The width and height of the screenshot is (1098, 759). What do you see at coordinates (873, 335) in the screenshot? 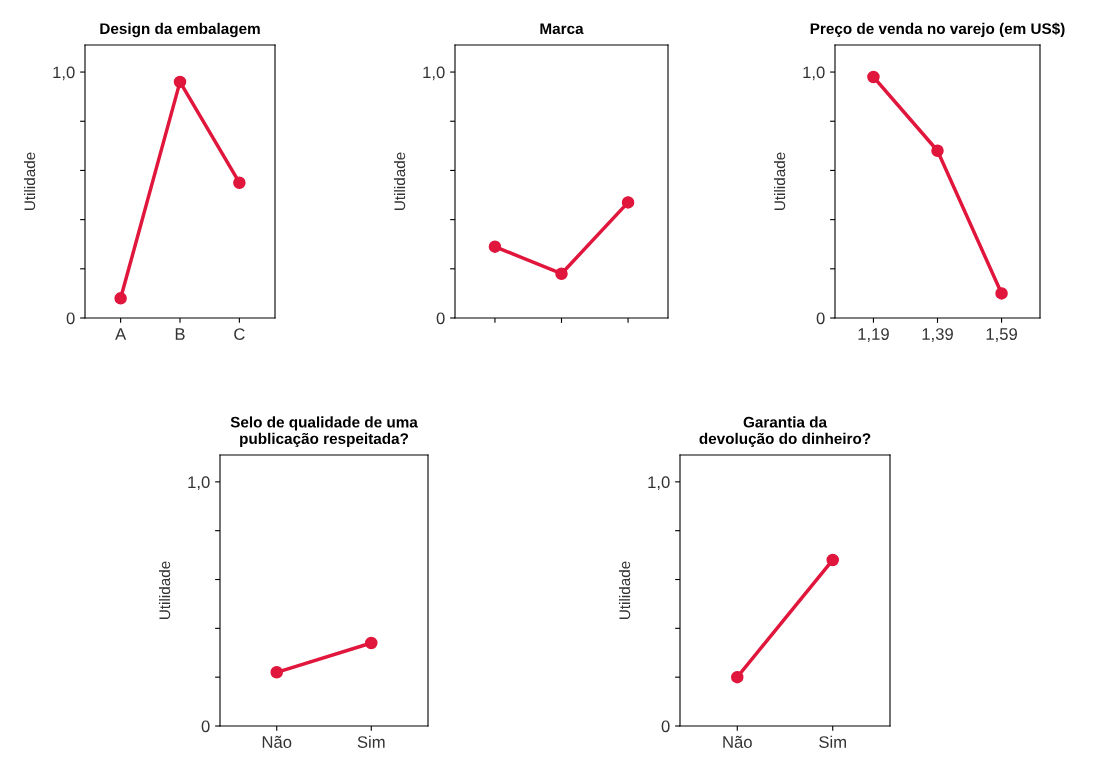
I see `x-tick-label: 1,19` at bounding box center [873, 335].